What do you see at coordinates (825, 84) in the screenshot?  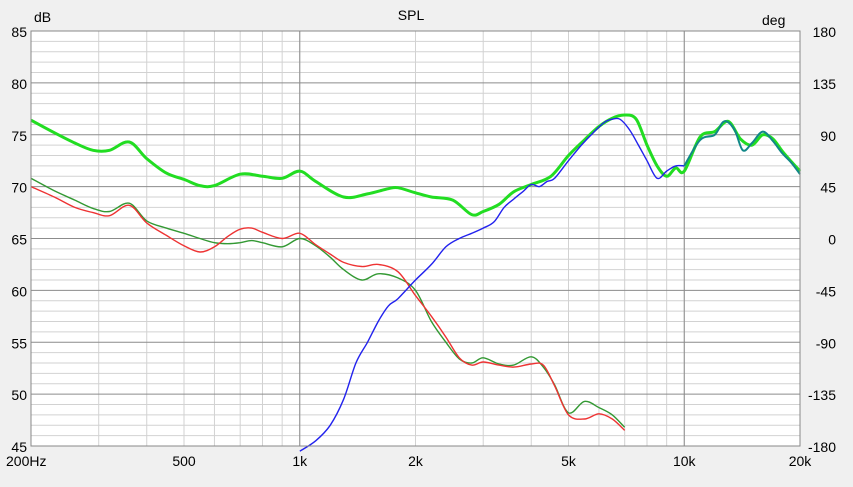 I see `right-tick-label: 135` at bounding box center [825, 84].